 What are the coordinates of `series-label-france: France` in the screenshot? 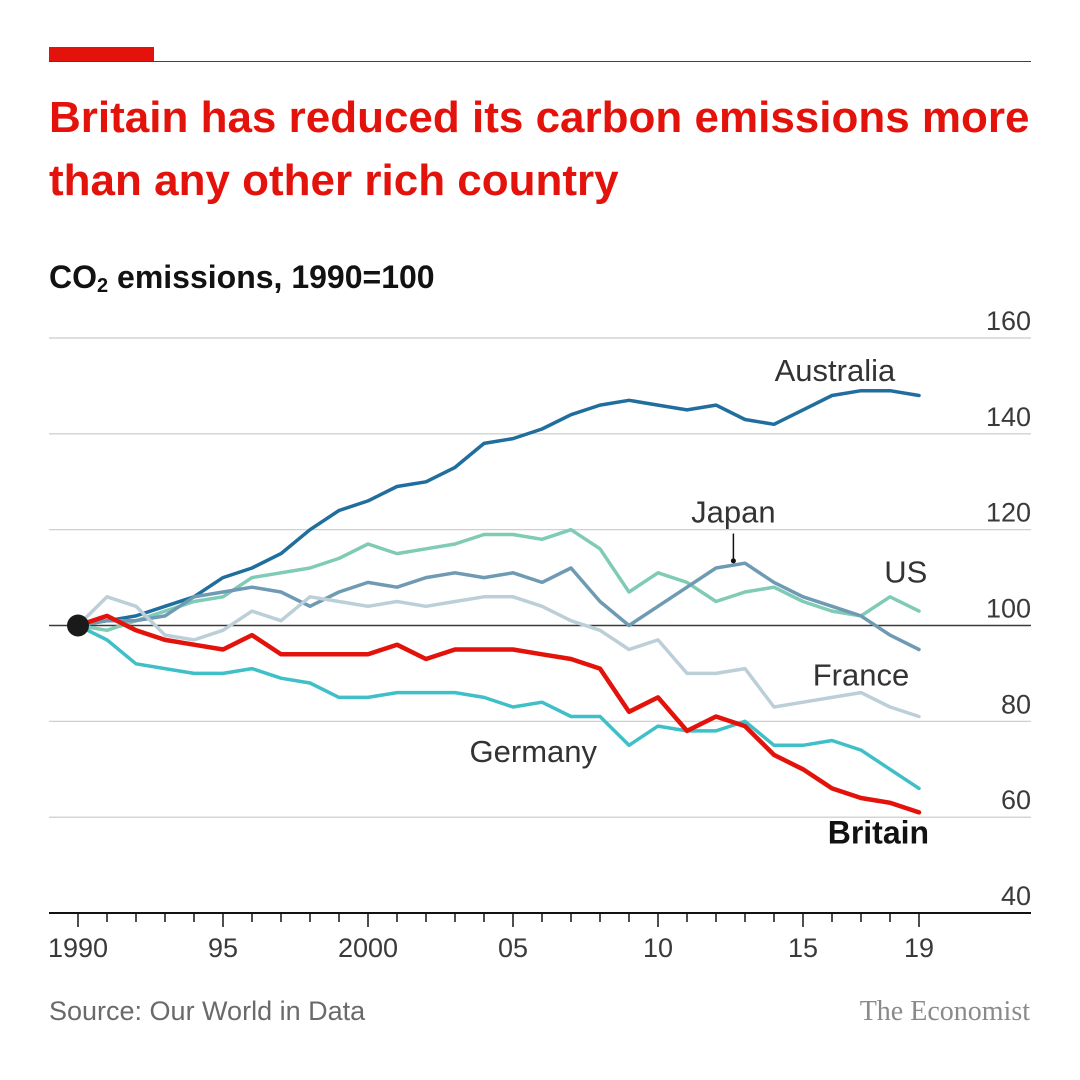 It's located at (861, 674).